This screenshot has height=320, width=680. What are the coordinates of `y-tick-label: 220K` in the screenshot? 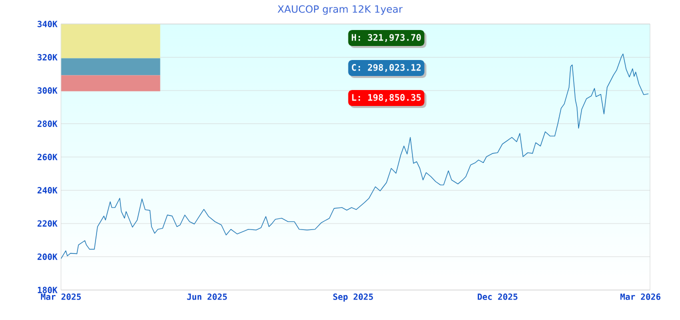 It's located at (48, 223).